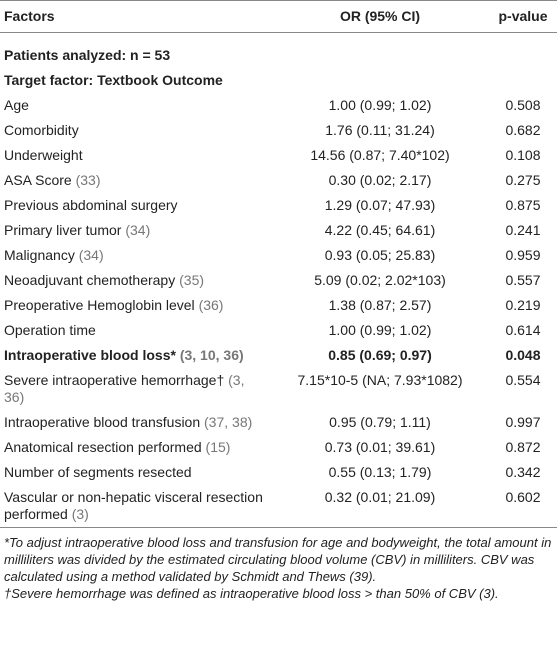 The height and width of the screenshot is (645, 557). I want to click on factor: Neoadjuvant chemotherapy, so click(90, 280).